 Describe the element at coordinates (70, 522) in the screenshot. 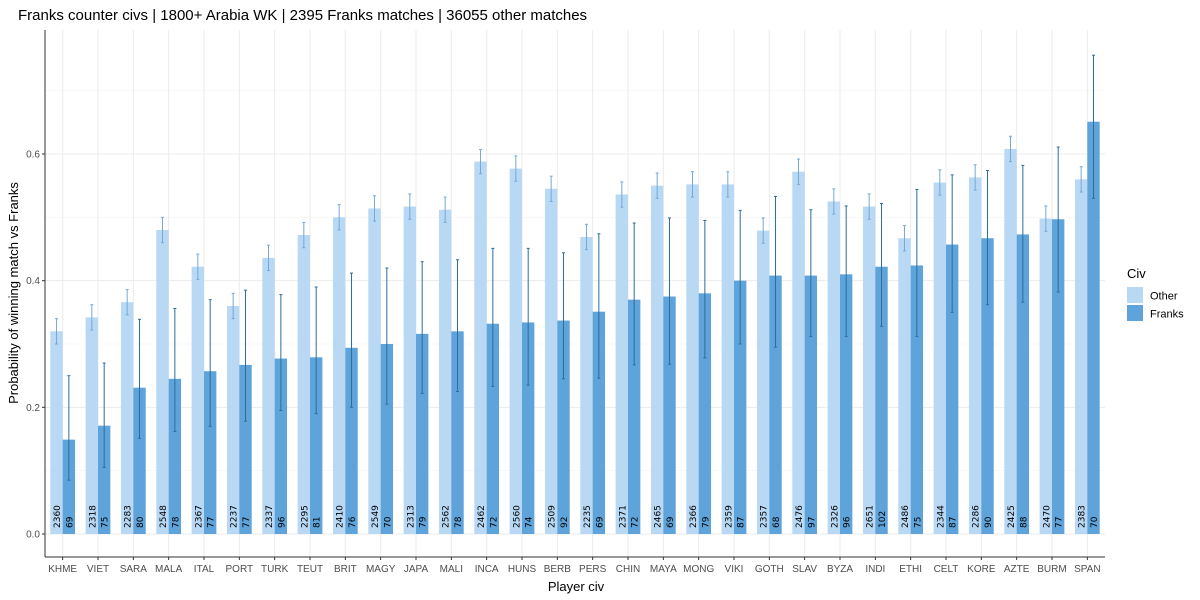

I see `count-label-franks: 69` at that location.